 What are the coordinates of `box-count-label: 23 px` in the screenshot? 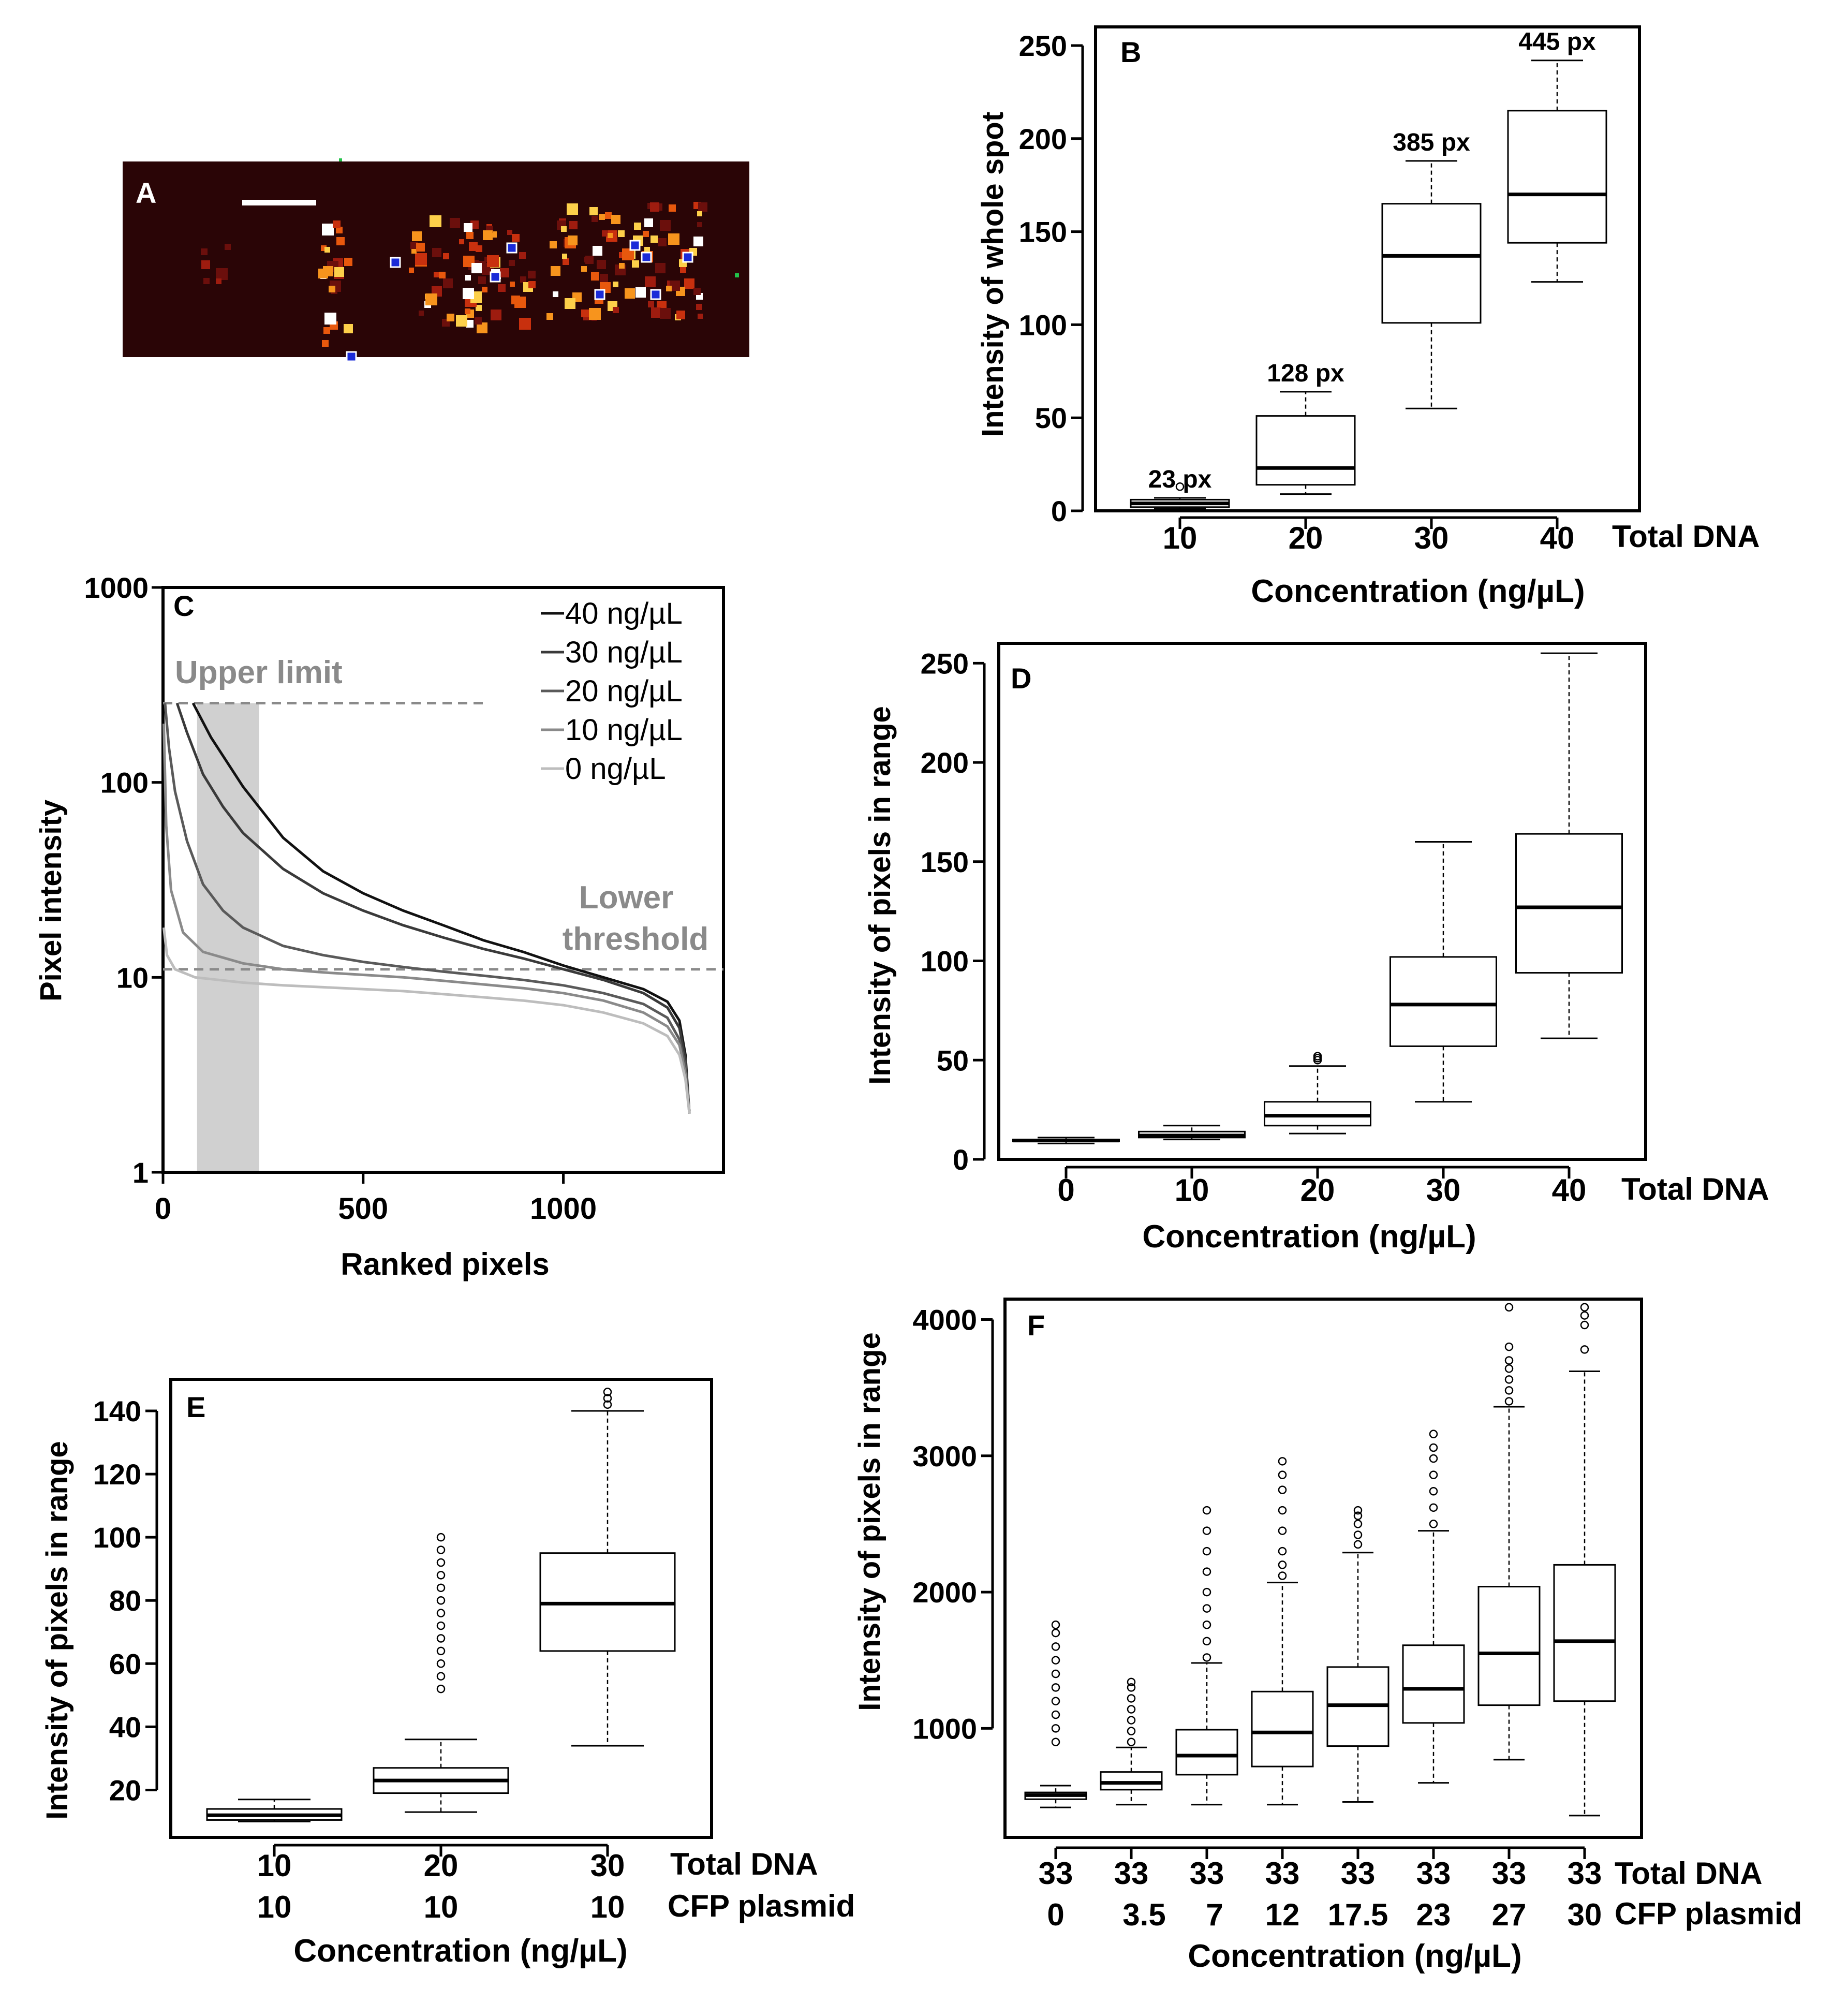 It's located at (1180, 480).